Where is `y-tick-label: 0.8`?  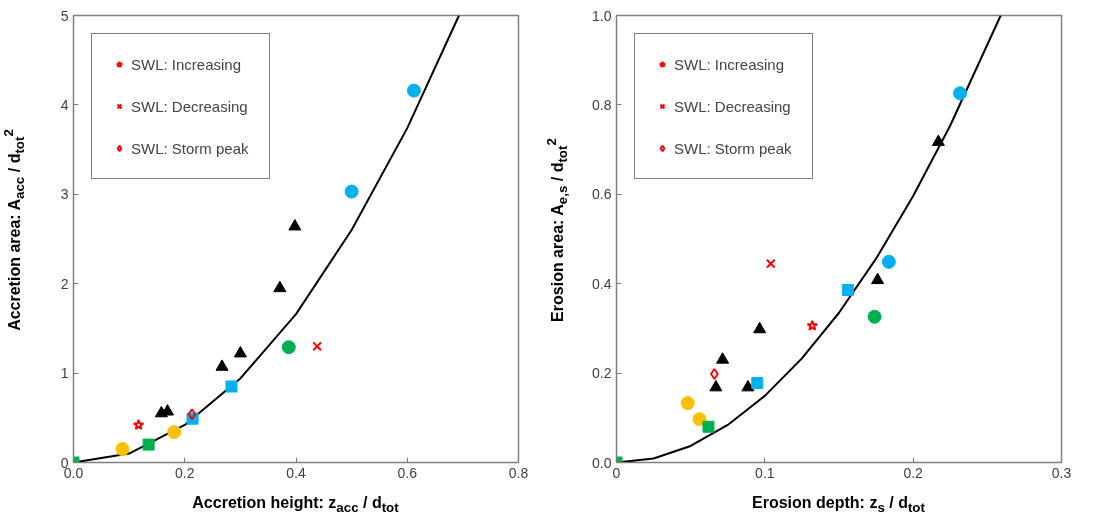 y-tick-label: 0.8 is located at coordinates (602, 104).